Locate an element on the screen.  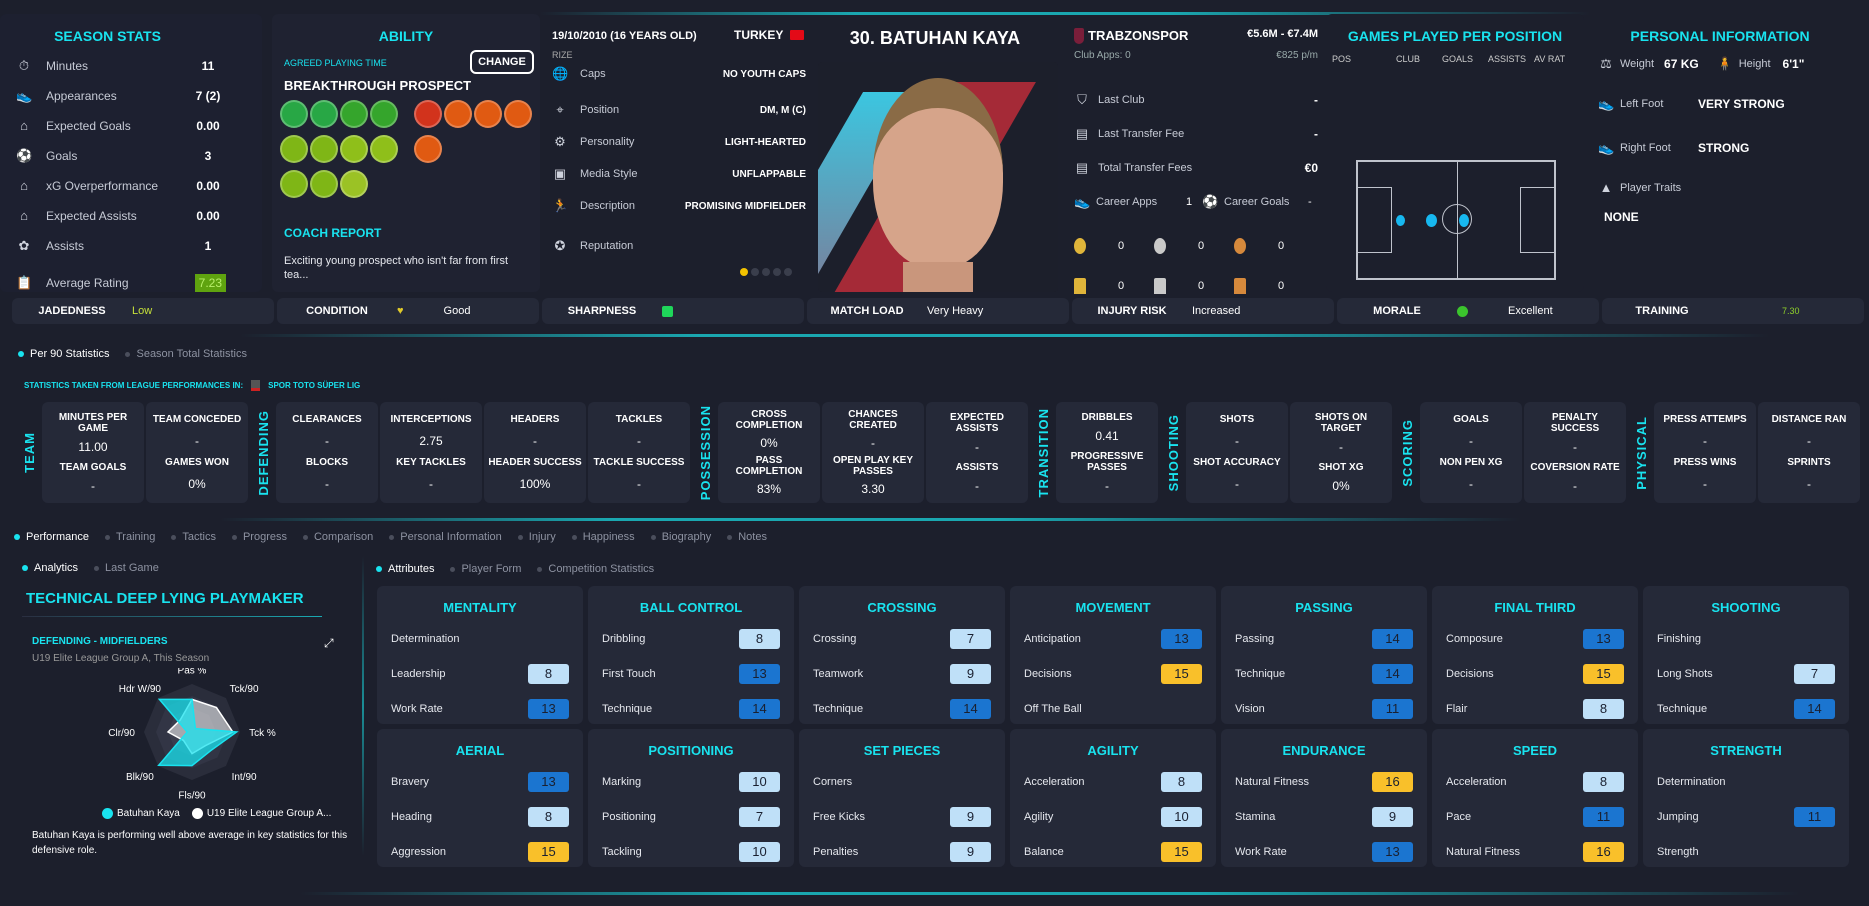
position-column-header: POS is located at coordinates (1342, 59).